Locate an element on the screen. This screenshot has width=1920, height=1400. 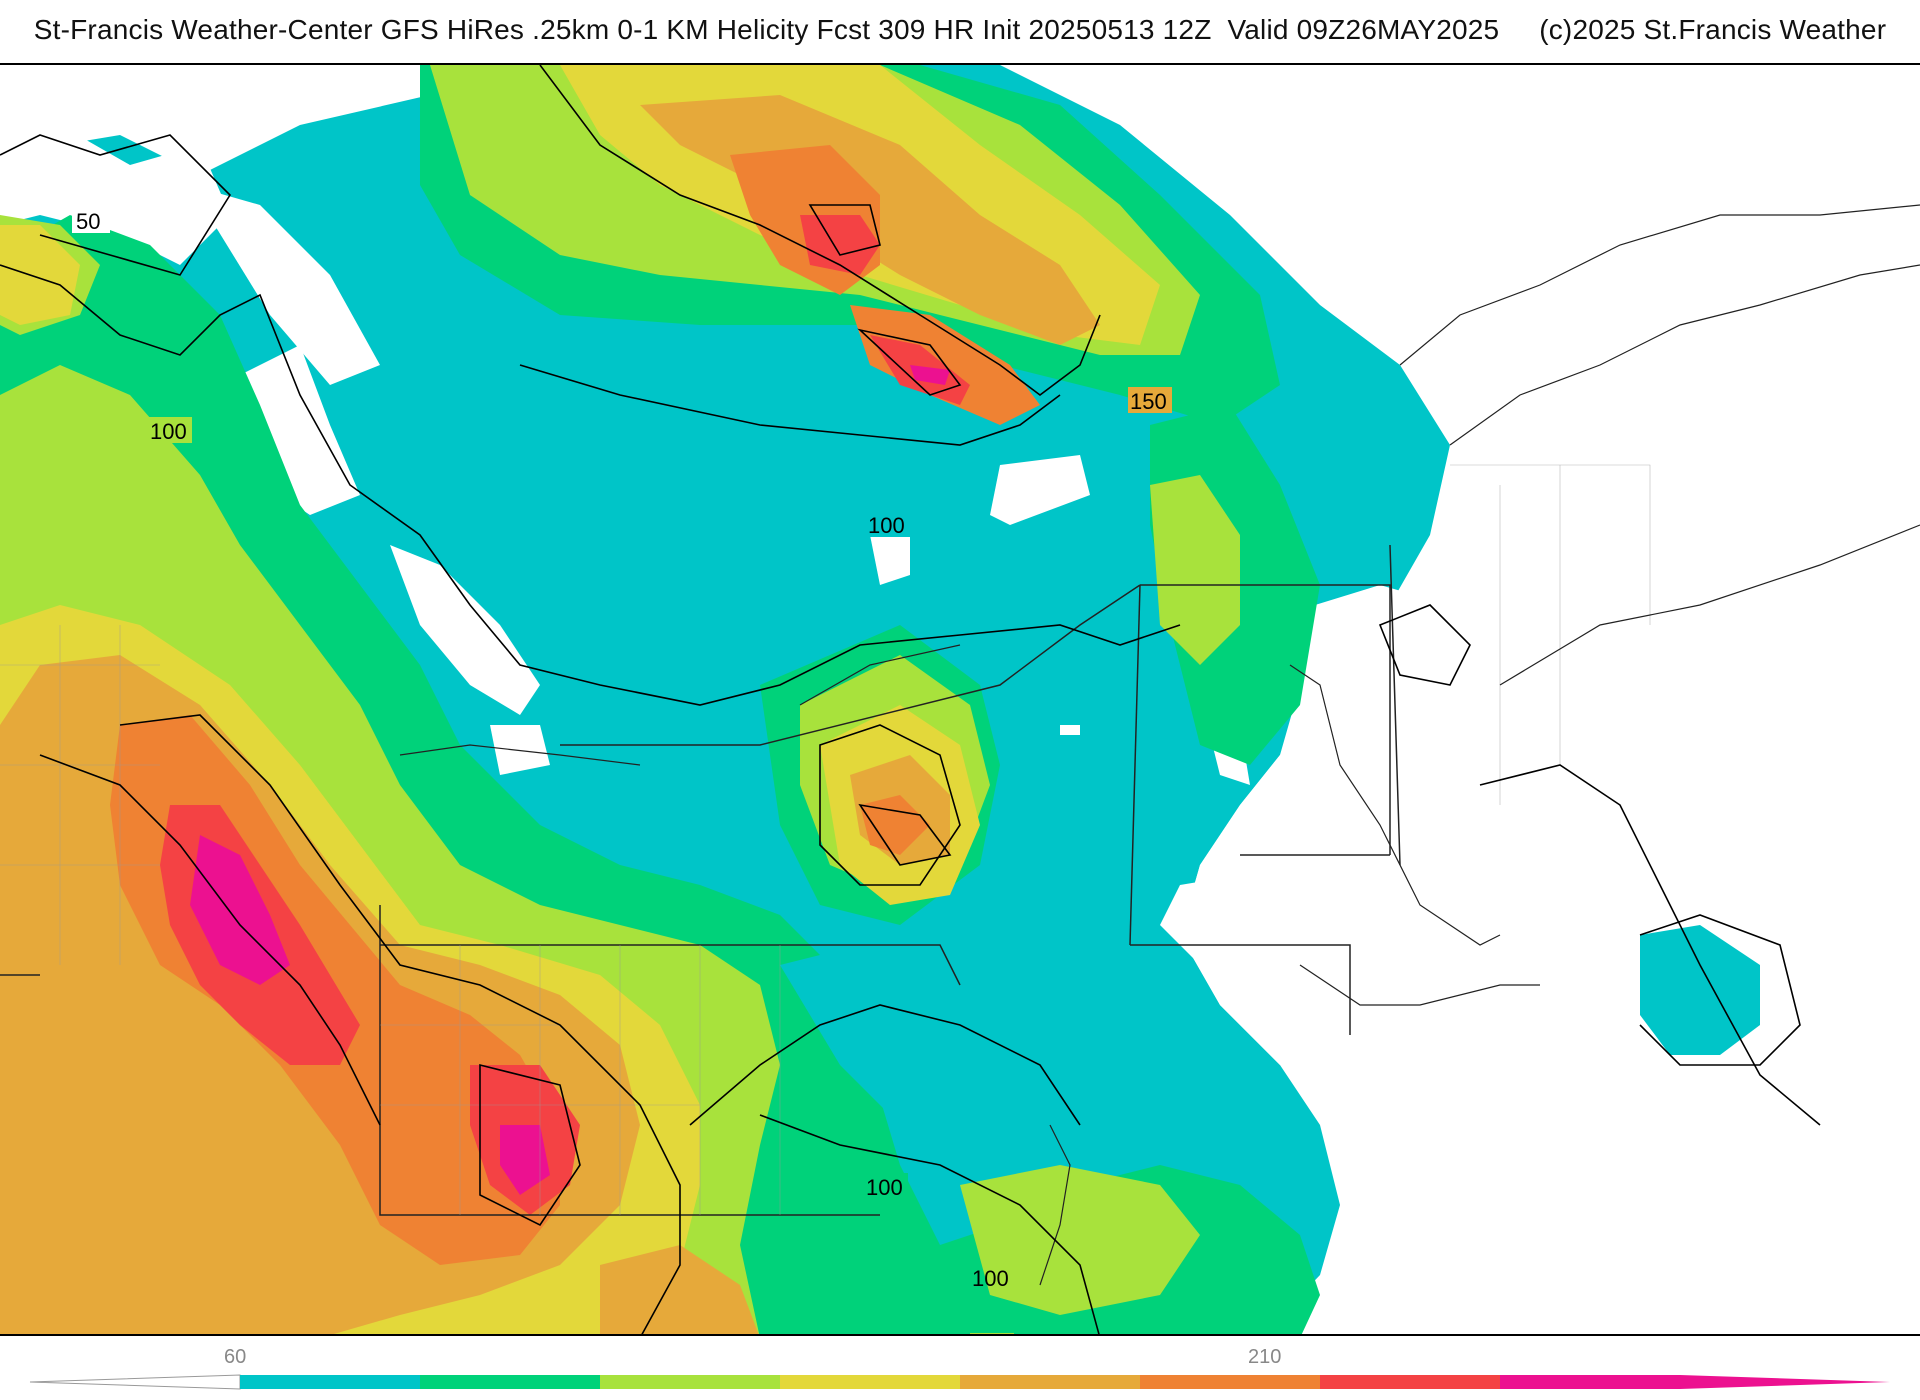
contour-label-50: 50 is located at coordinates (88, 221).